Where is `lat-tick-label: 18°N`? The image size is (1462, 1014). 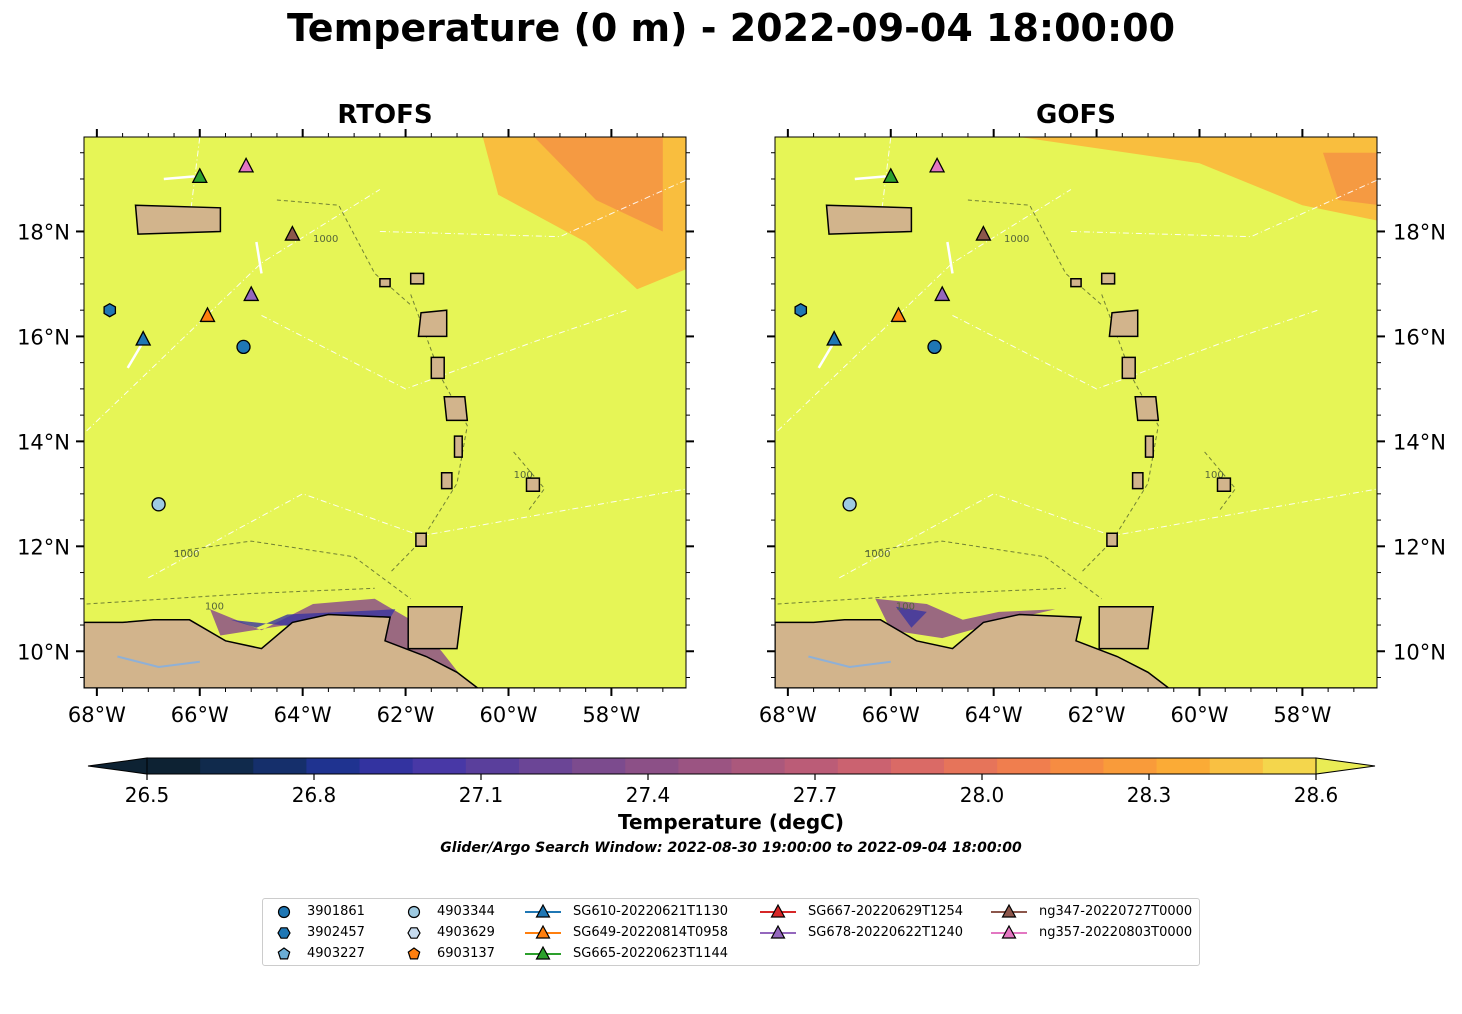 lat-tick-label: 18°N is located at coordinates (1419, 232).